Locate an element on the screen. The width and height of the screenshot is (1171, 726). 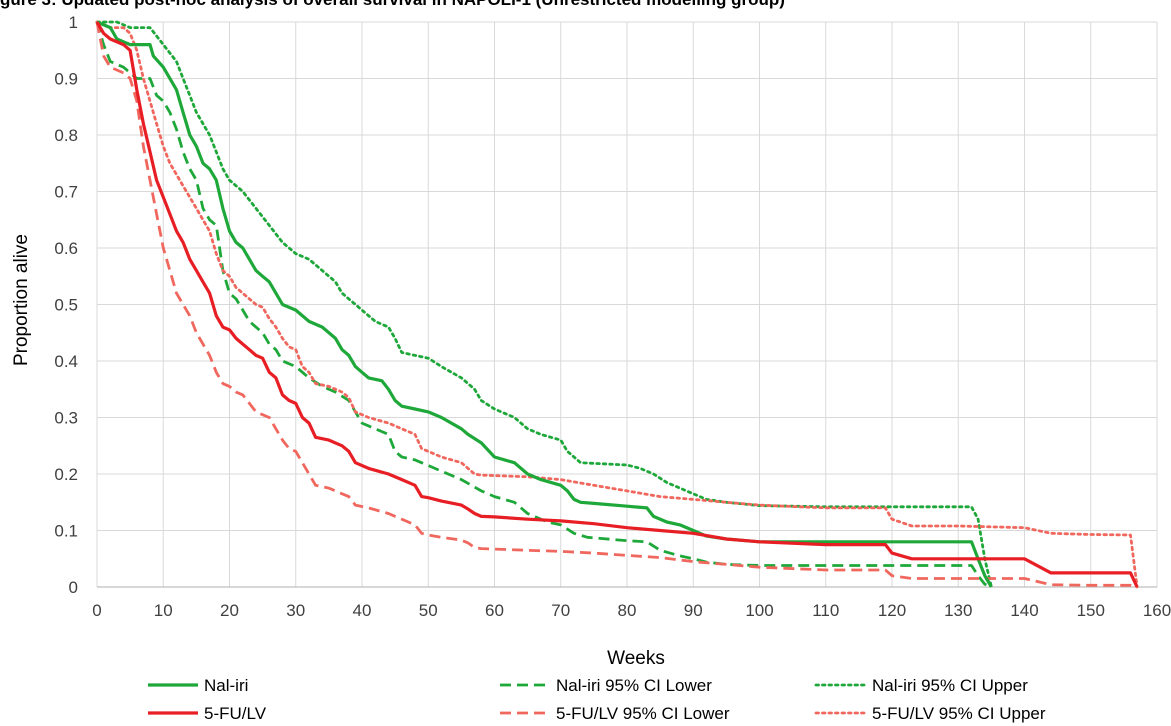
x-tick-label: 110 is located at coordinates (825, 610).